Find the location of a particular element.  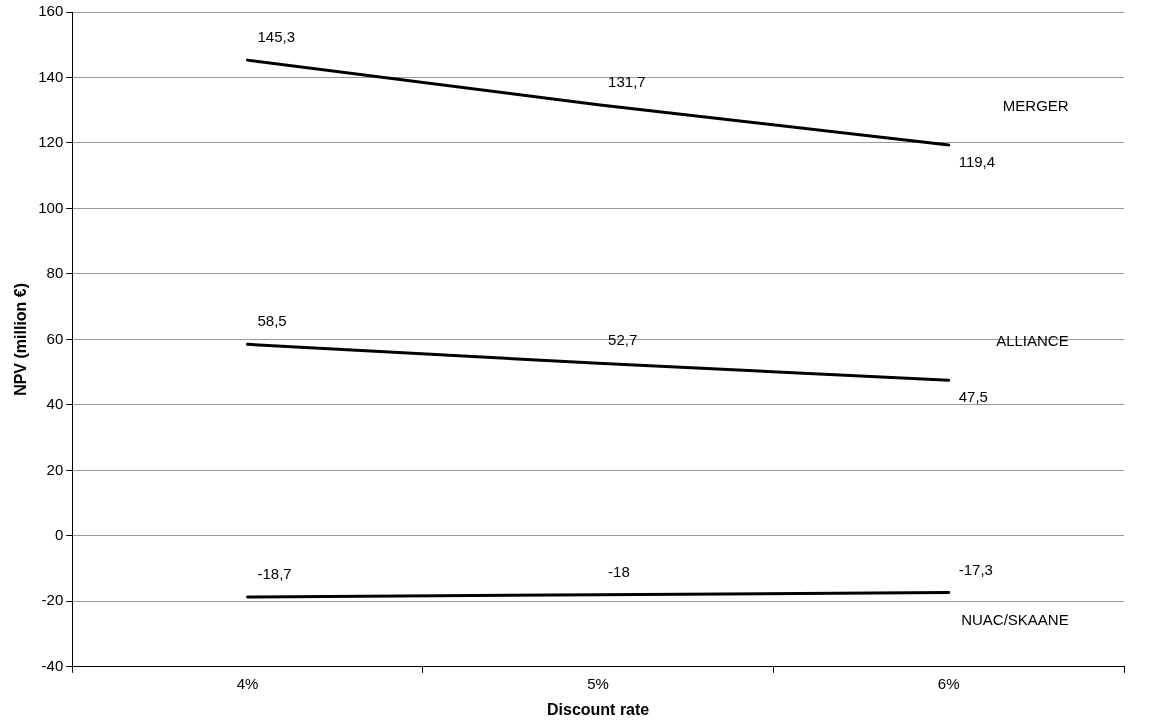

y-tick-label: -20 is located at coordinates (52, 600).